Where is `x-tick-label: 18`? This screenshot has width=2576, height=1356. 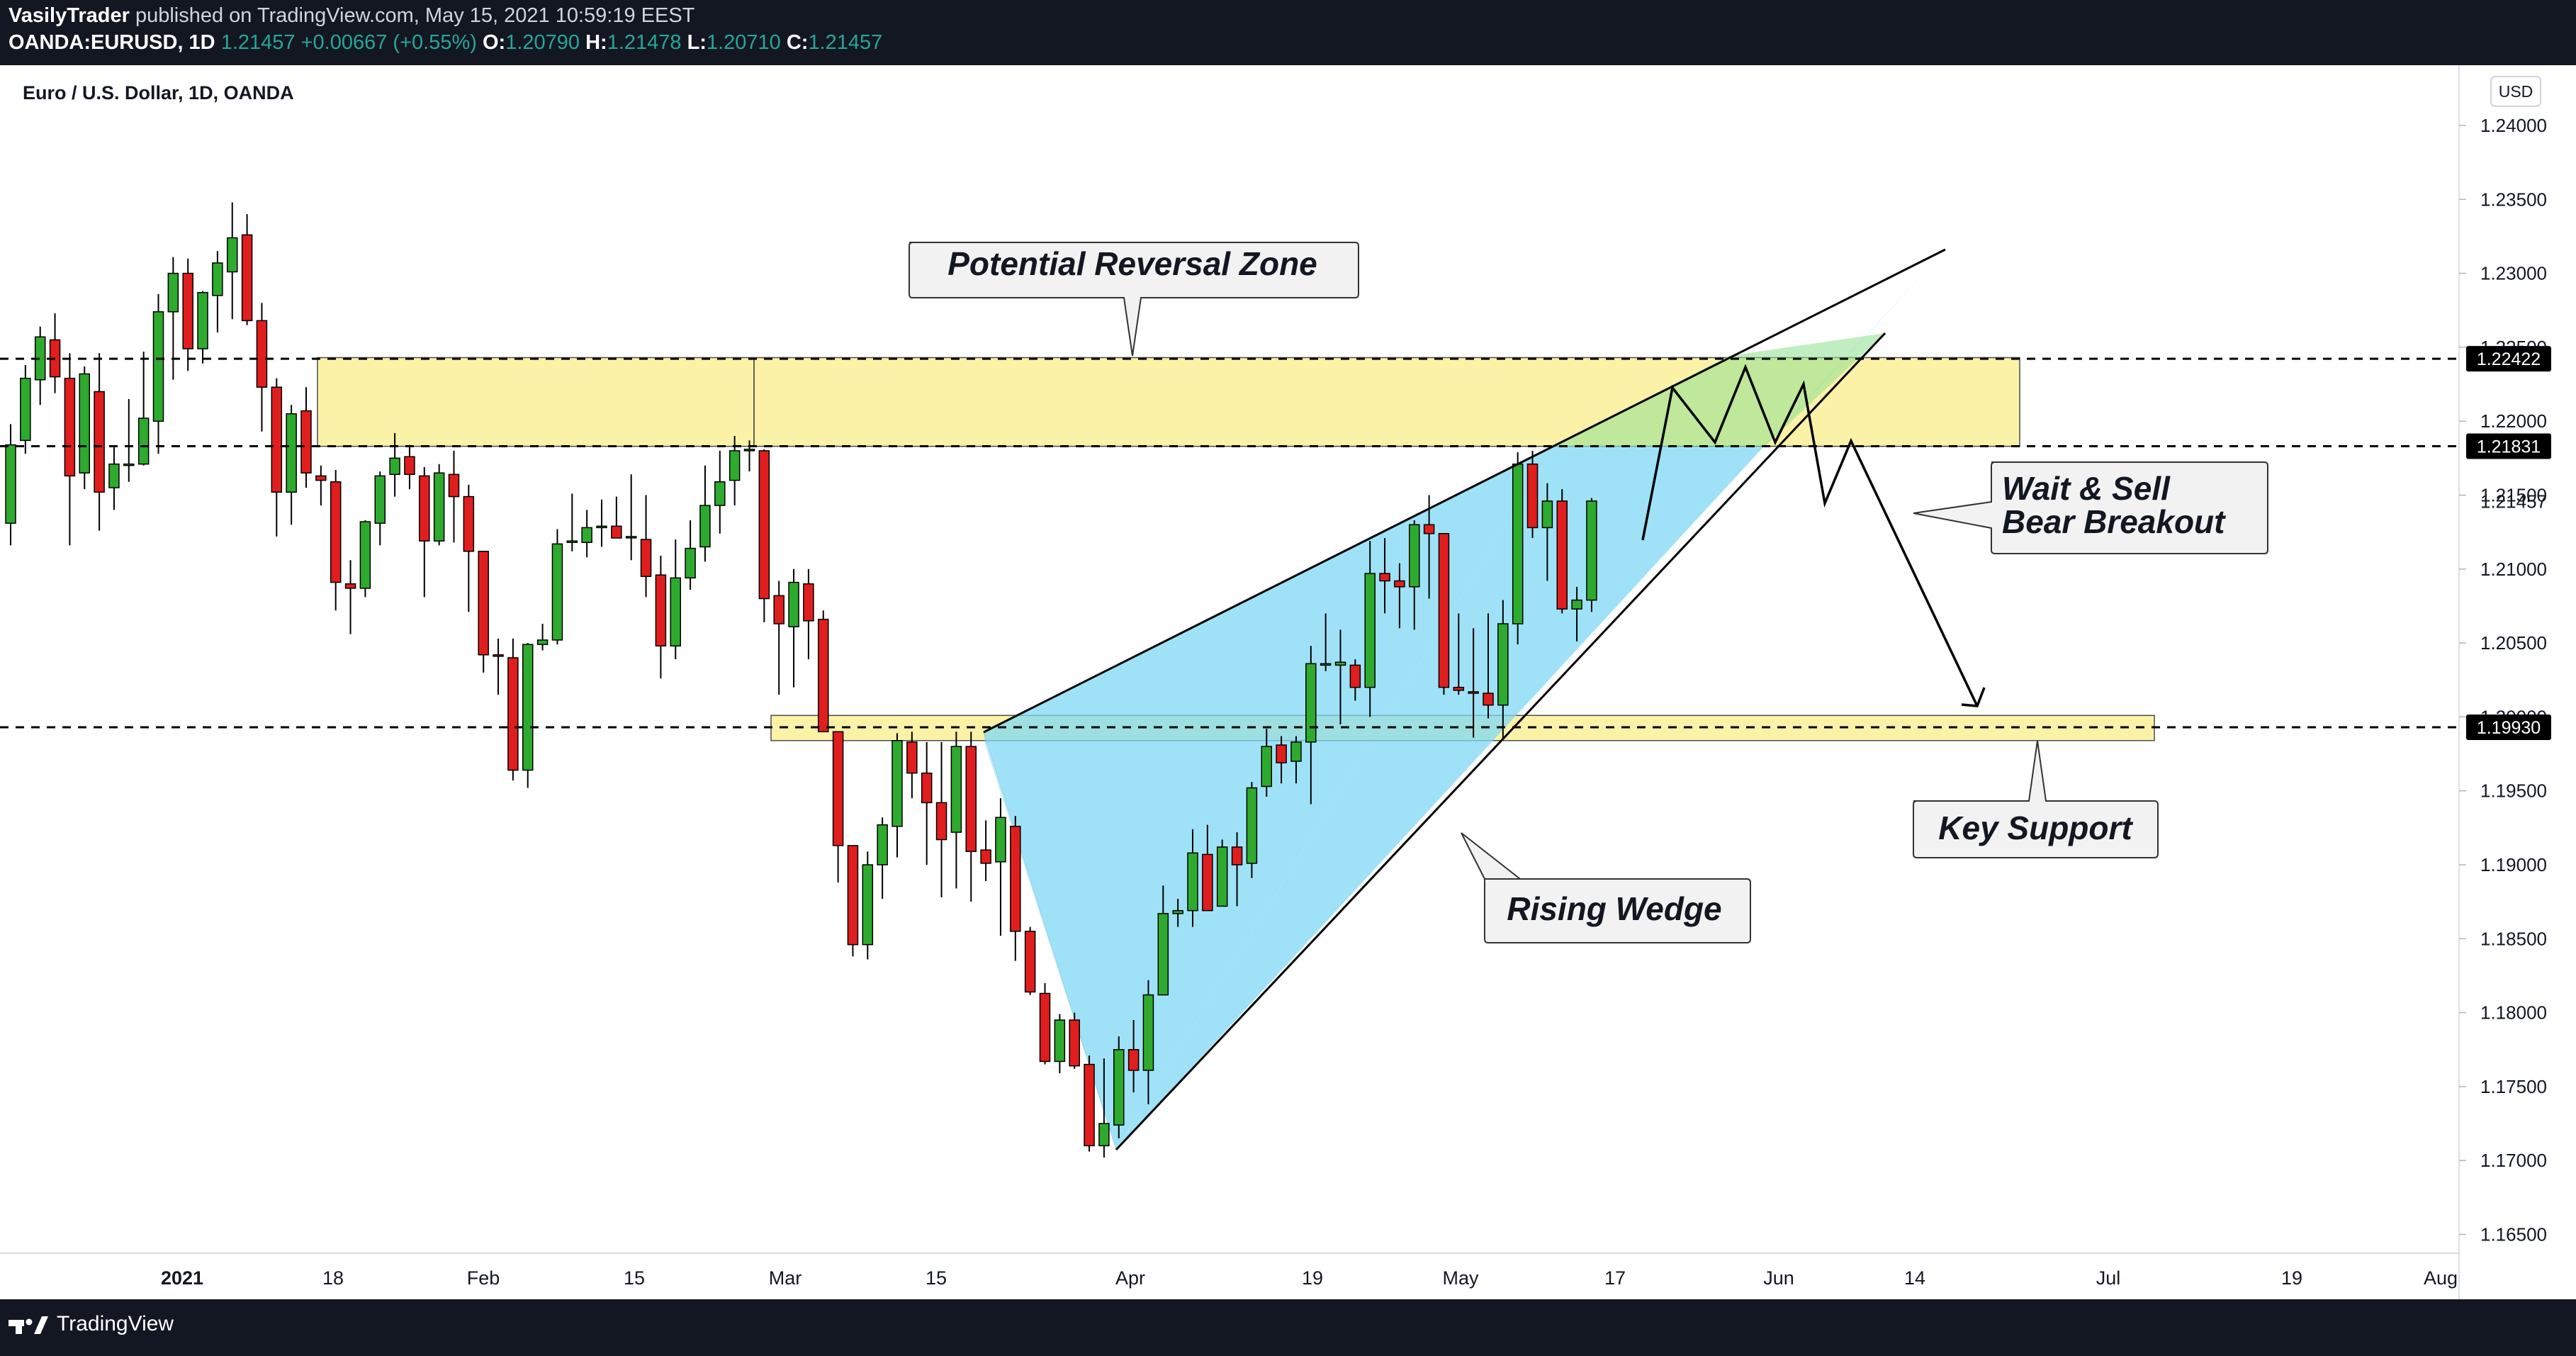 x-tick-label: 18 is located at coordinates (333, 1278).